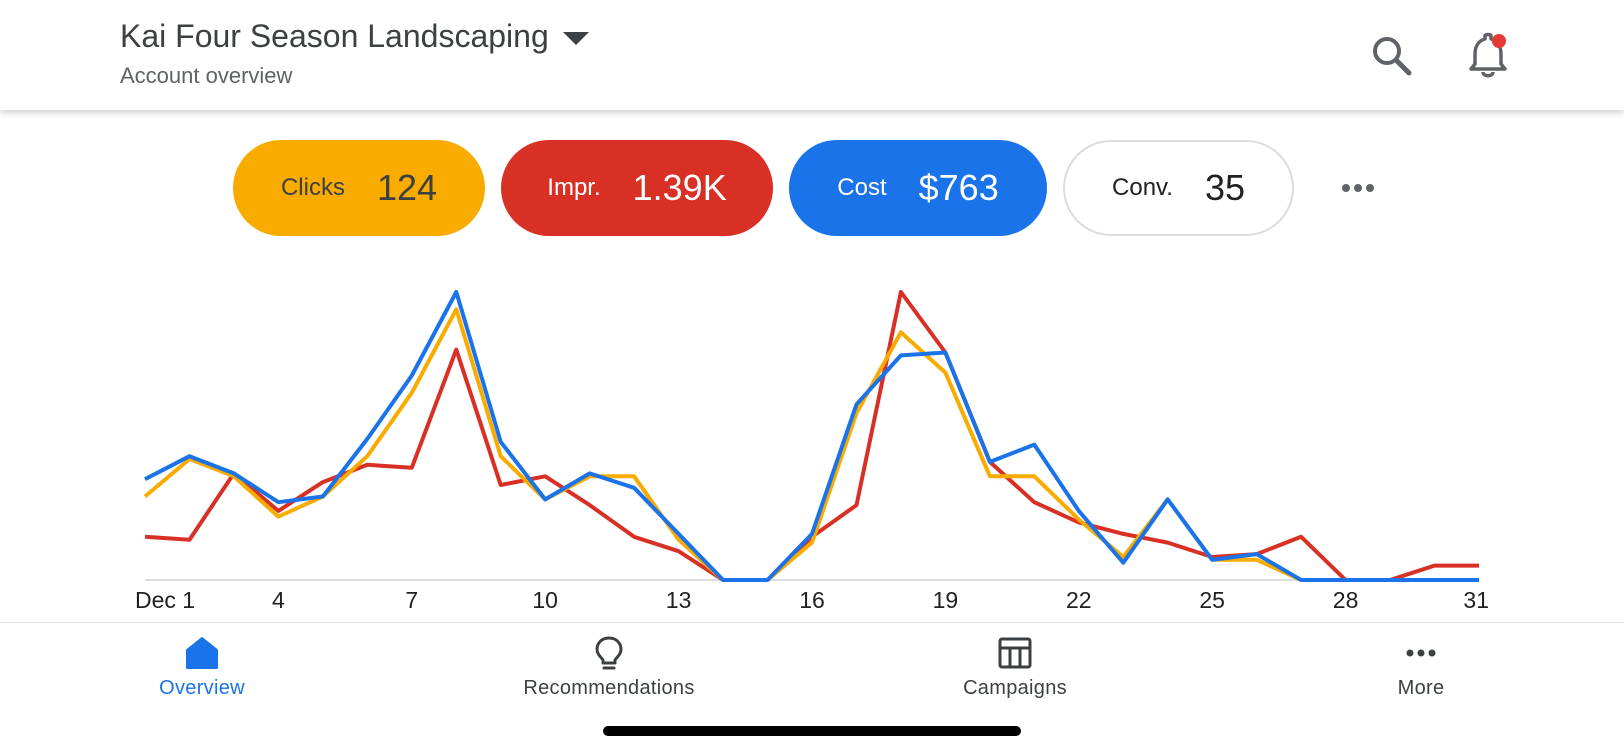 Image resolution: width=1624 pixels, height=751 pixels. What do you see at coordinates (1476, 600) in the screenshot?
I see `x-tick-label: 31` at bounding box center [1476, 600].